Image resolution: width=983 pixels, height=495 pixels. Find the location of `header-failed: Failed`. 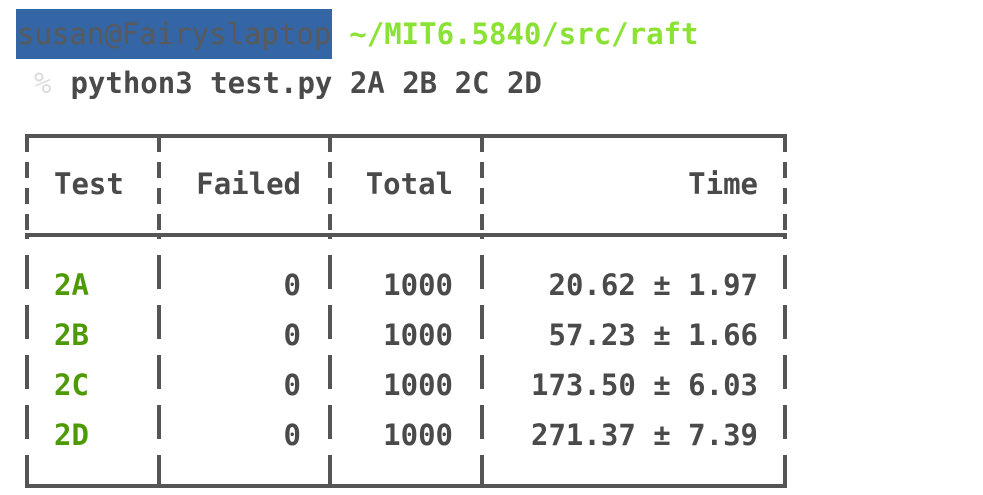

header-failed: Failed is located at coordinates (248, 184).